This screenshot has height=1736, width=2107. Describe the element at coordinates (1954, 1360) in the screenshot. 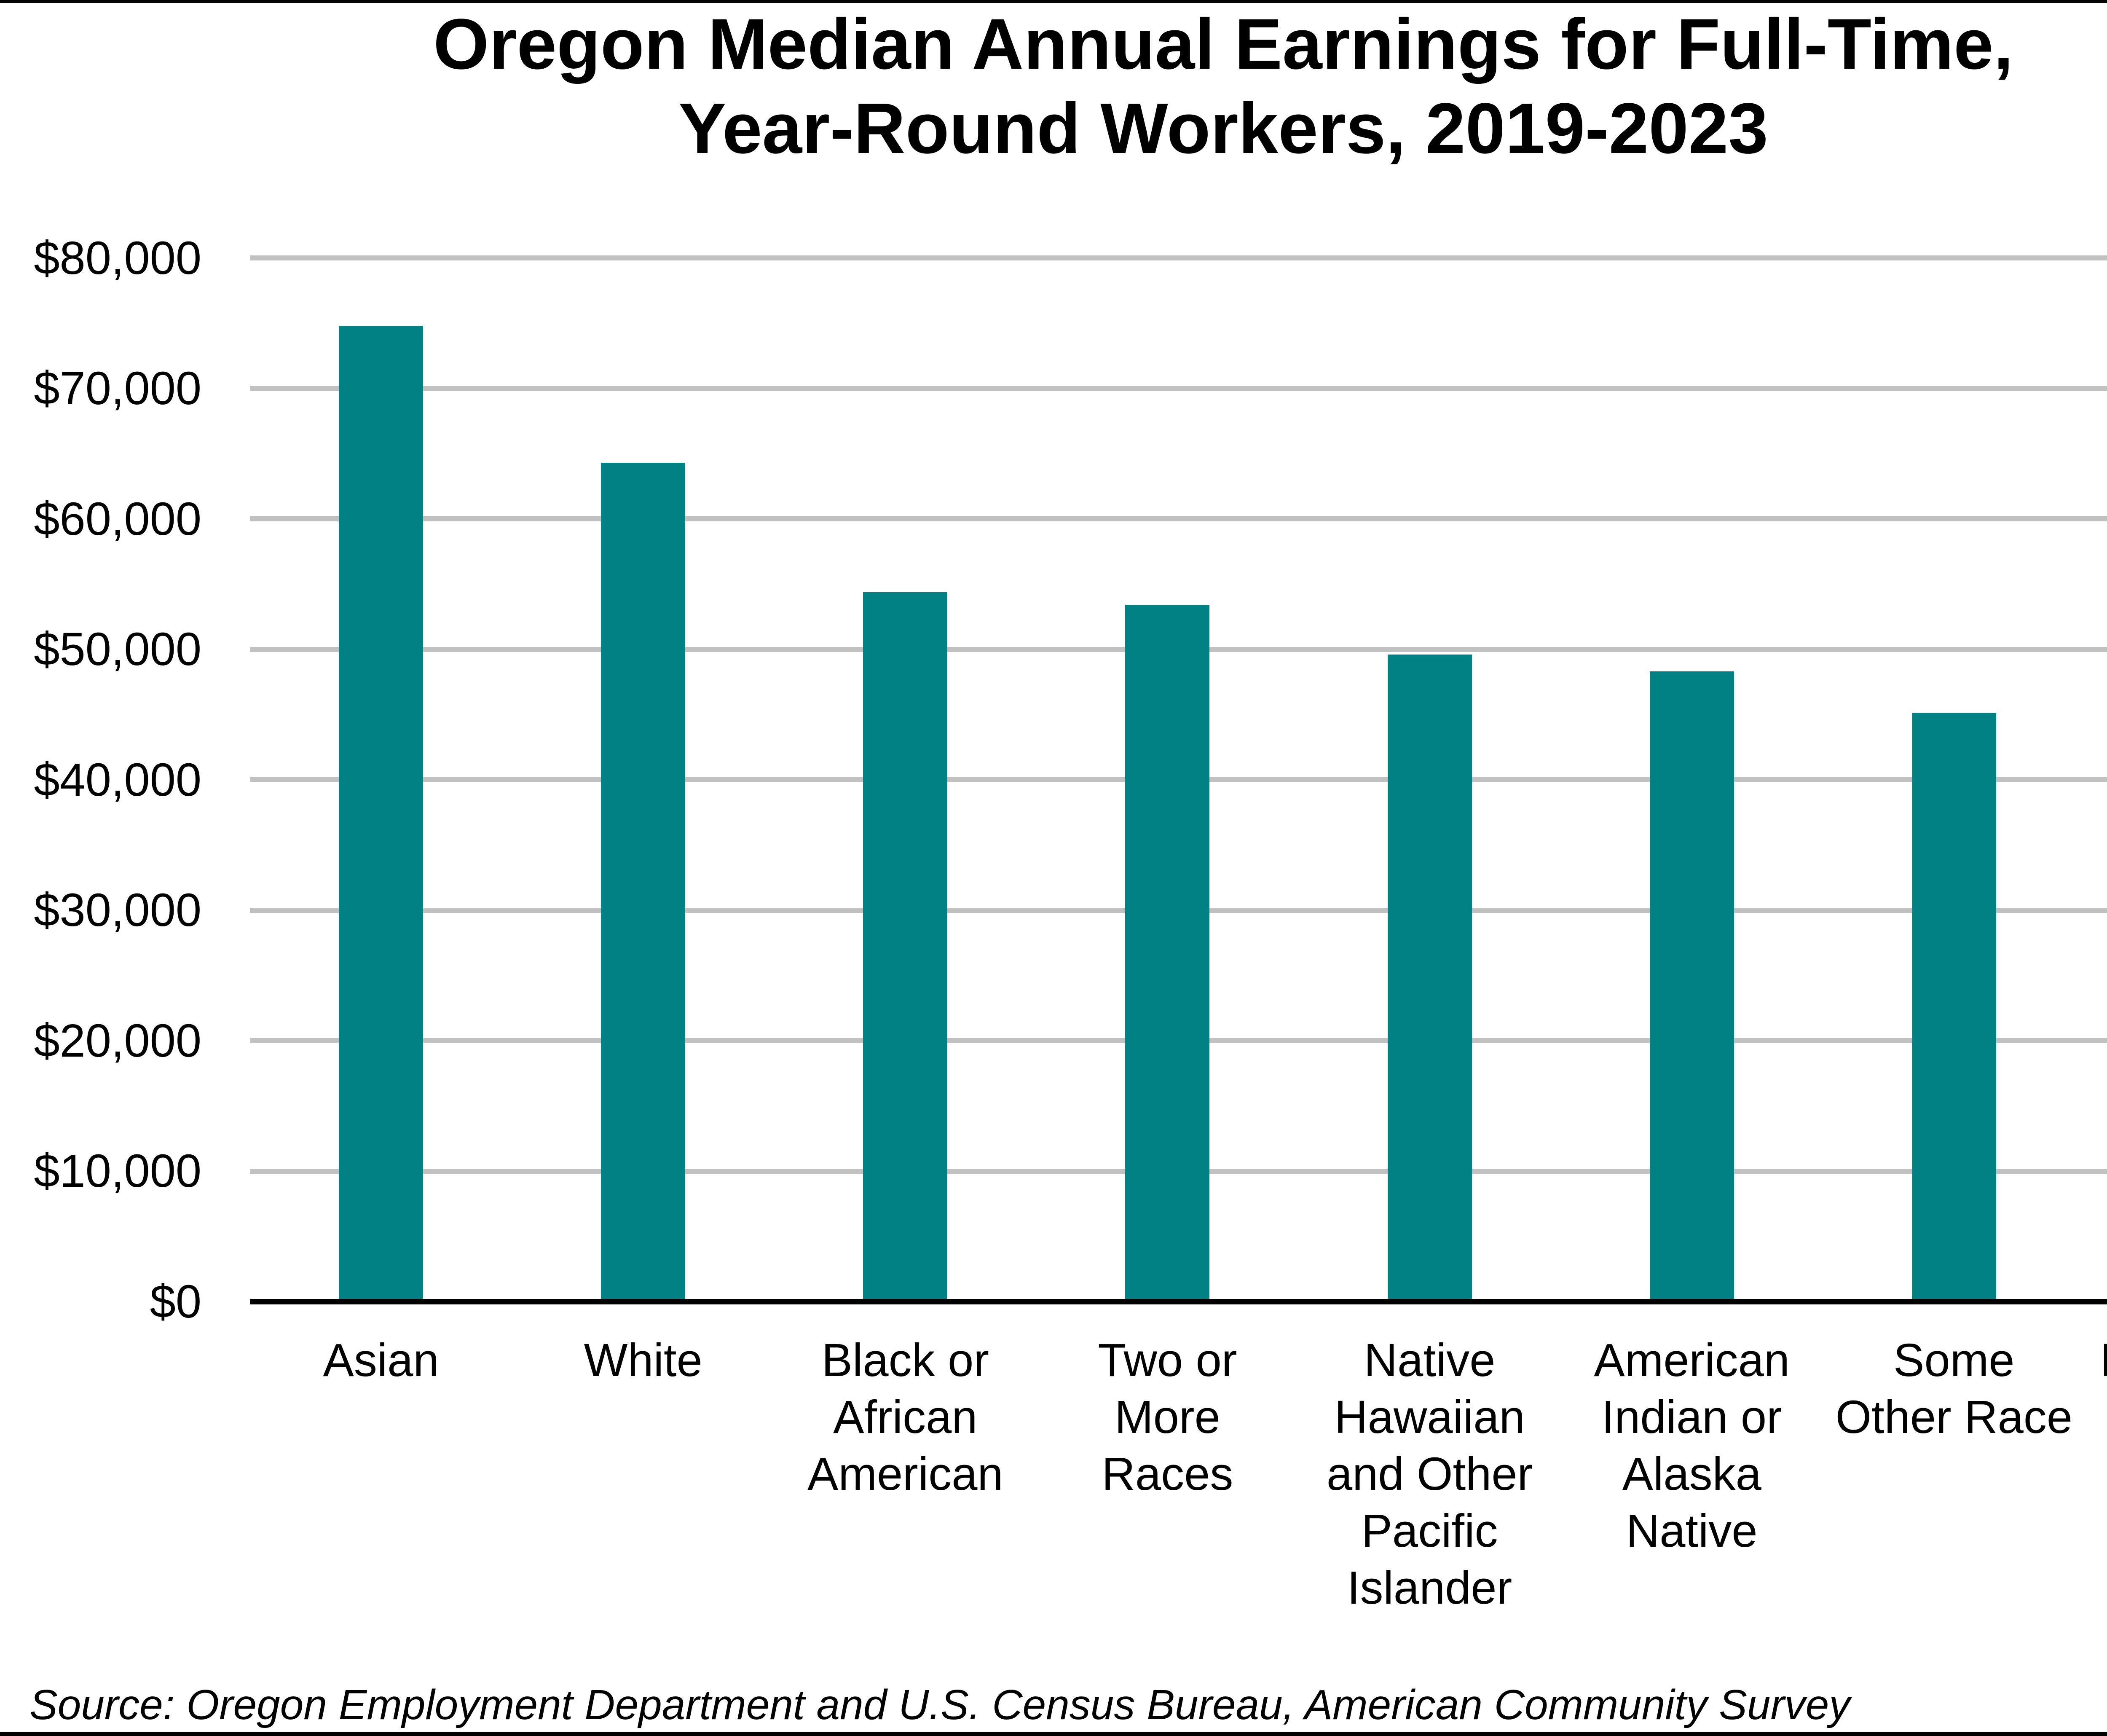

I see `category-label-line: Some` at that location.